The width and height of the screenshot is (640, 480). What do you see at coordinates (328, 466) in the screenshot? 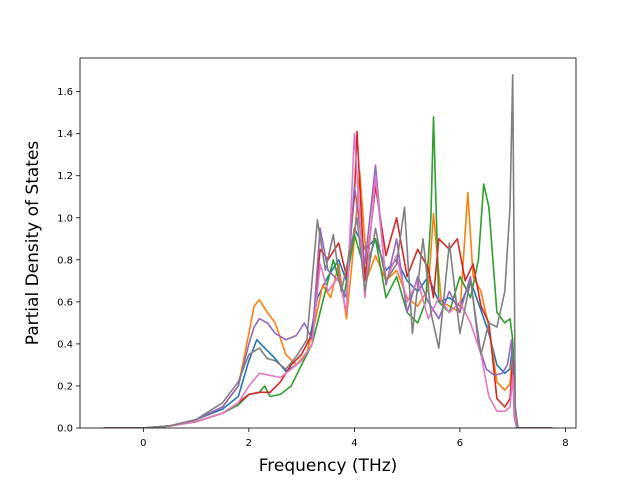
I see `x-axis-label: Frequency (THz)` at bounding box center [328, 466].